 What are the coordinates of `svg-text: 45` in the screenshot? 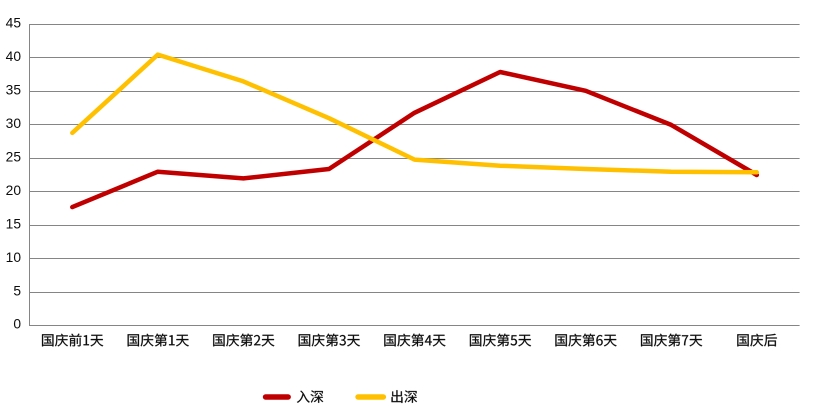 It's located at (14, 23).